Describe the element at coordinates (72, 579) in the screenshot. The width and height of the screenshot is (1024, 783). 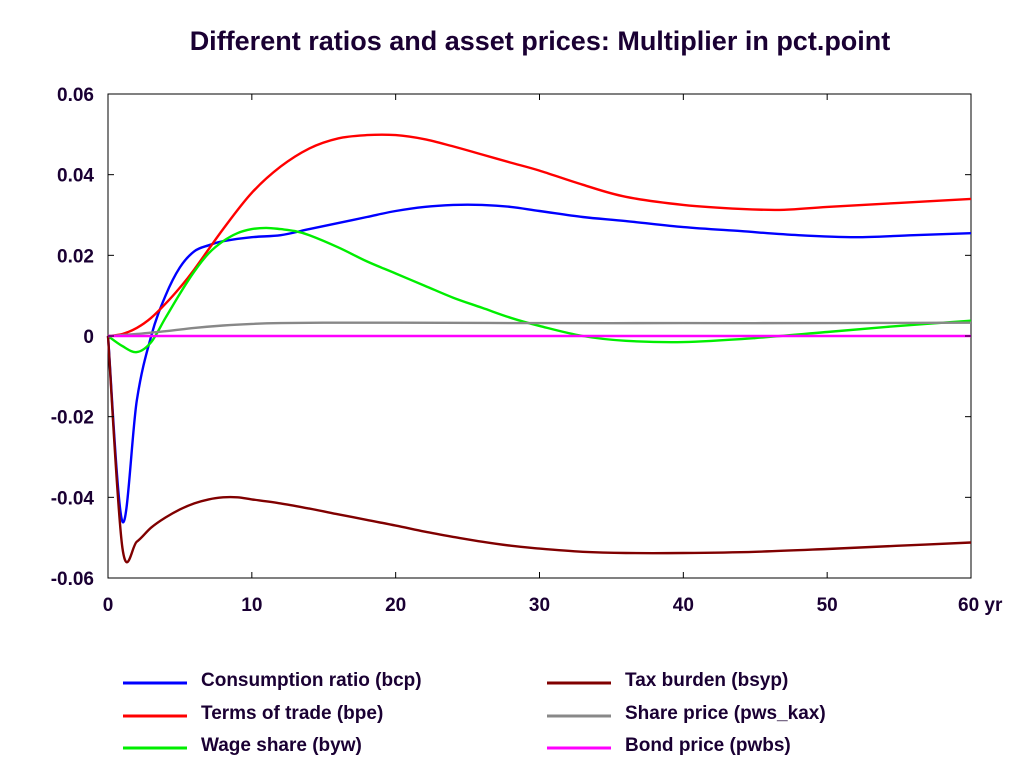
I see `y-tick-label: -0.06` at that location.